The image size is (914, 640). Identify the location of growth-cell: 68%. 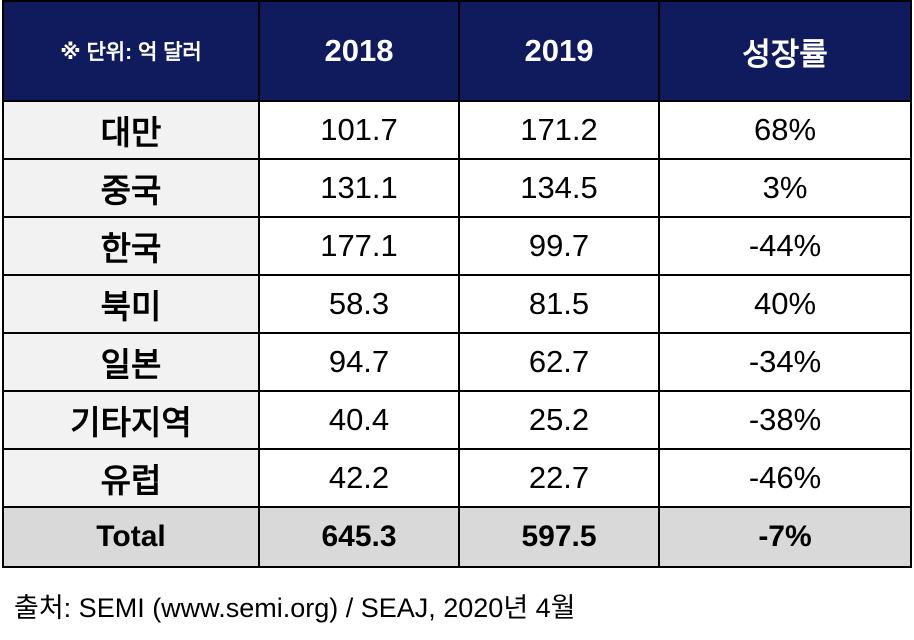
(785, 130).